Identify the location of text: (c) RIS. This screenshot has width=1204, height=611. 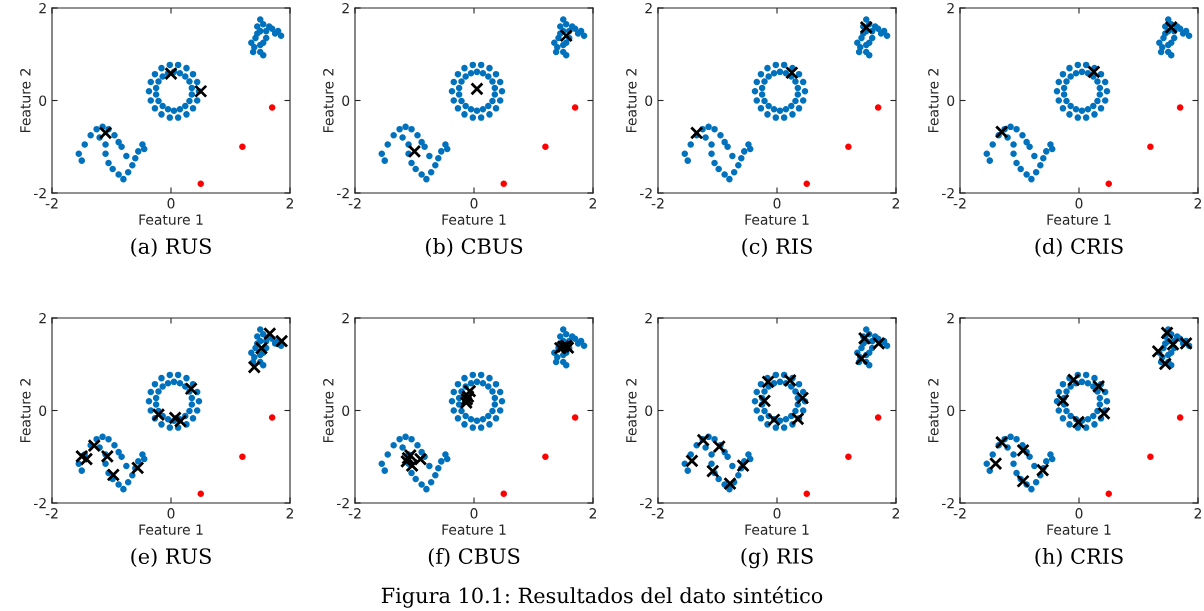
(777, 247).